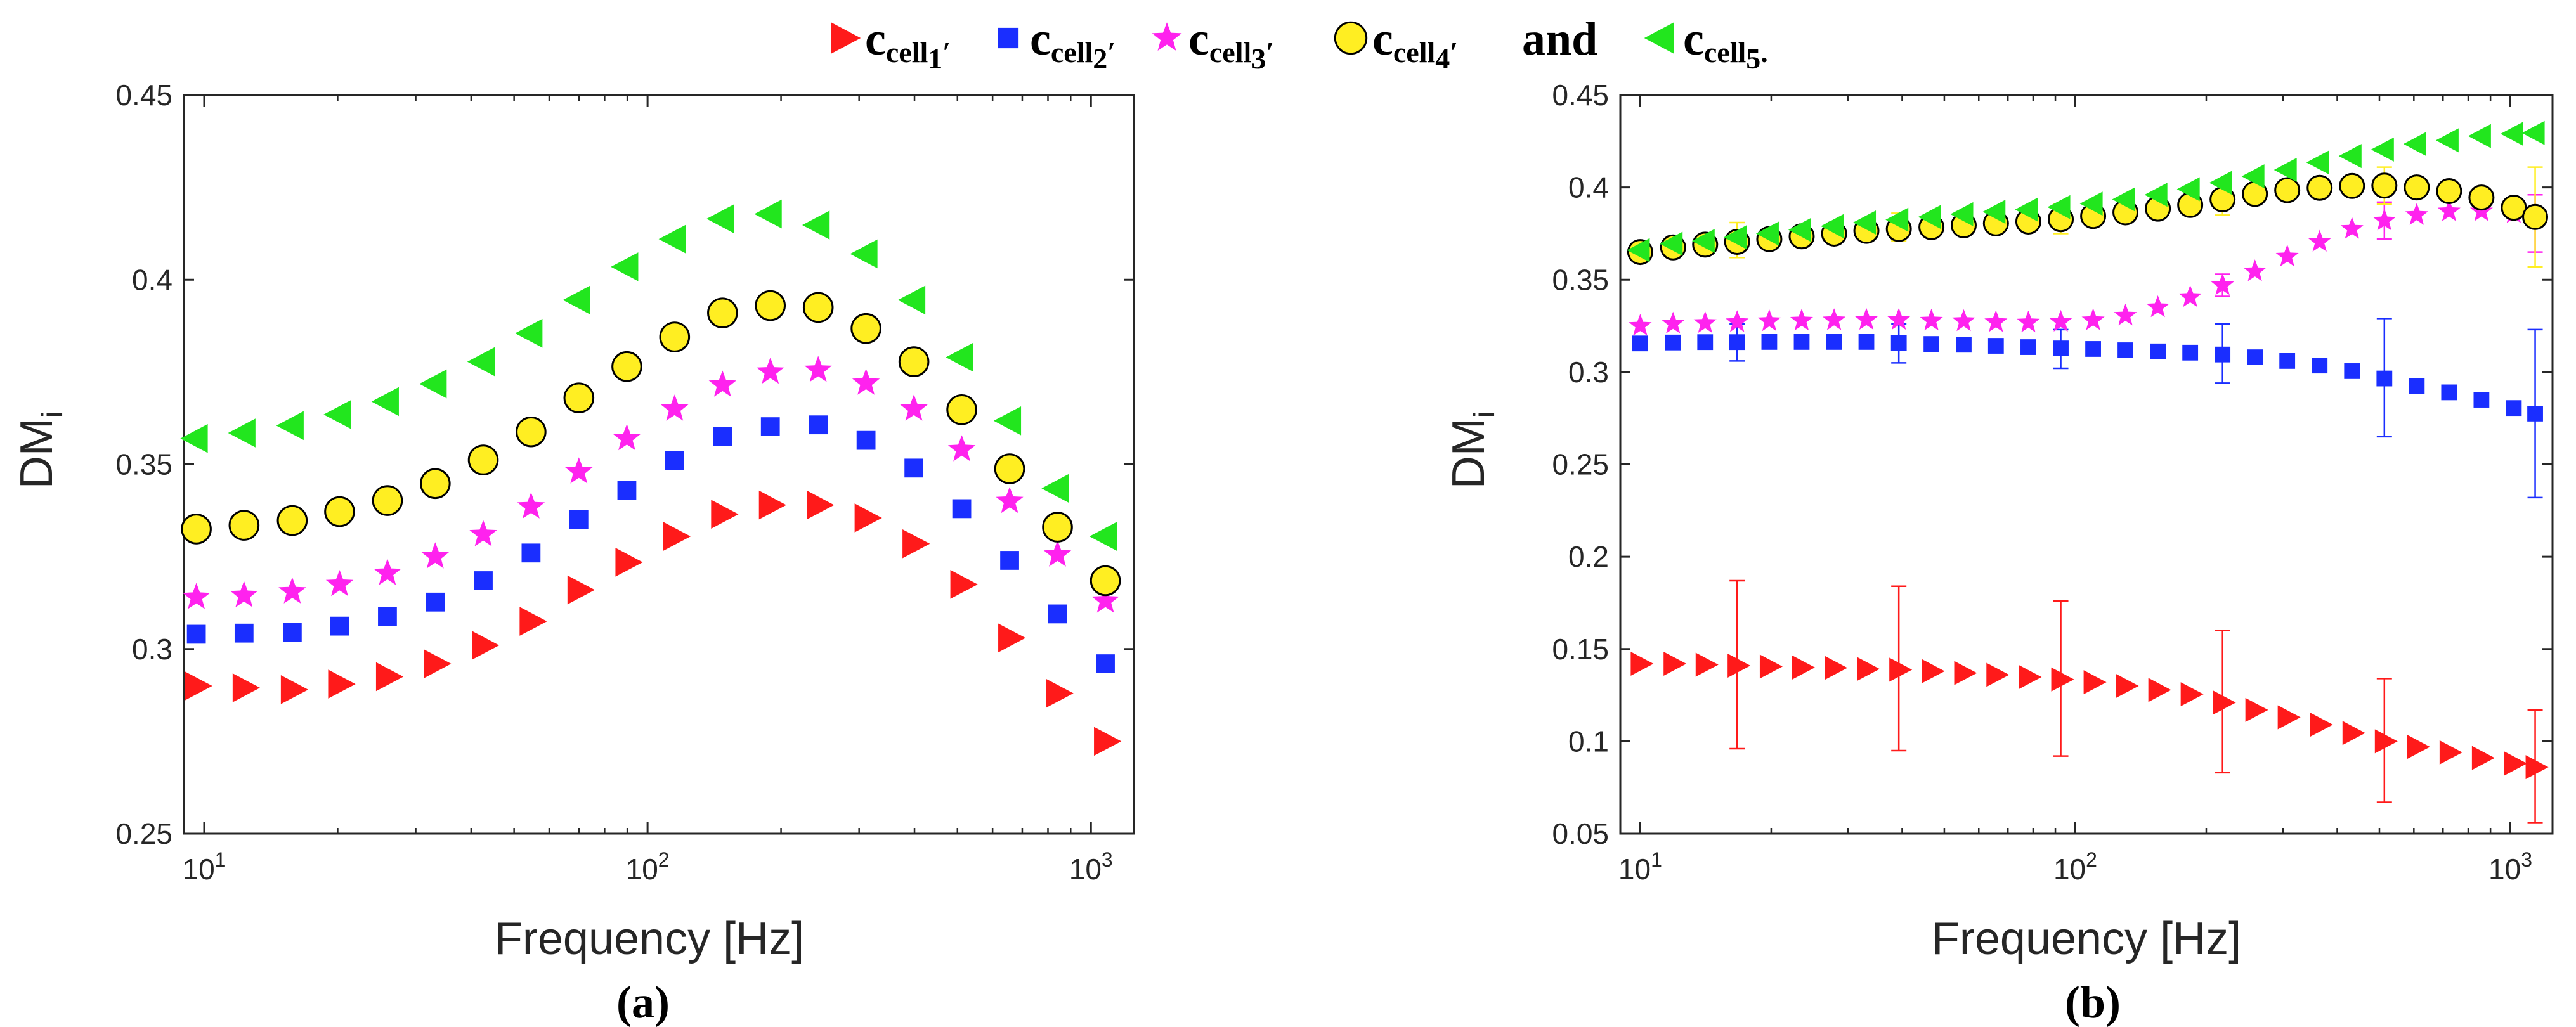 The height and width of the screenshot is (1027, 2576). Describe the element at coordinates (1581, 649) in the screenshot. I see `panel-b-y-tick-label: 0.15` at that location.